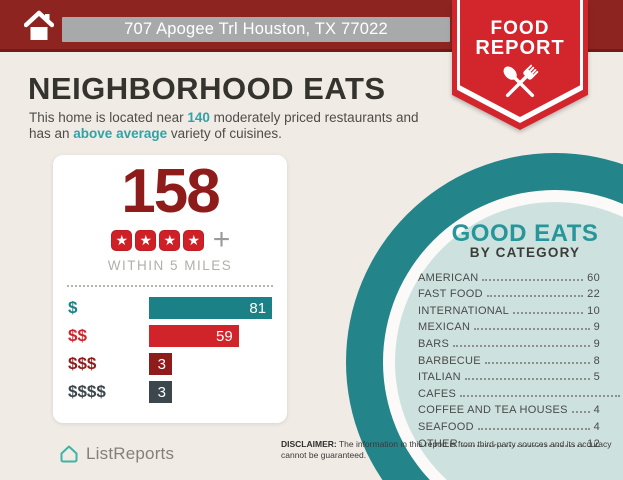 This screenshot has width=623, height=480. I want to click on ribbon-title-line2: REPORT, so click(520, 48).